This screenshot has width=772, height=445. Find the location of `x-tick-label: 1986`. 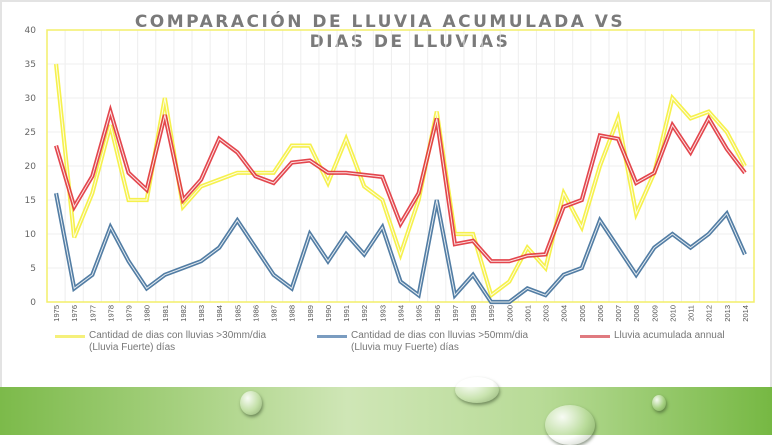

x-tick-label: 1986 is located at coordinates (255, 313).